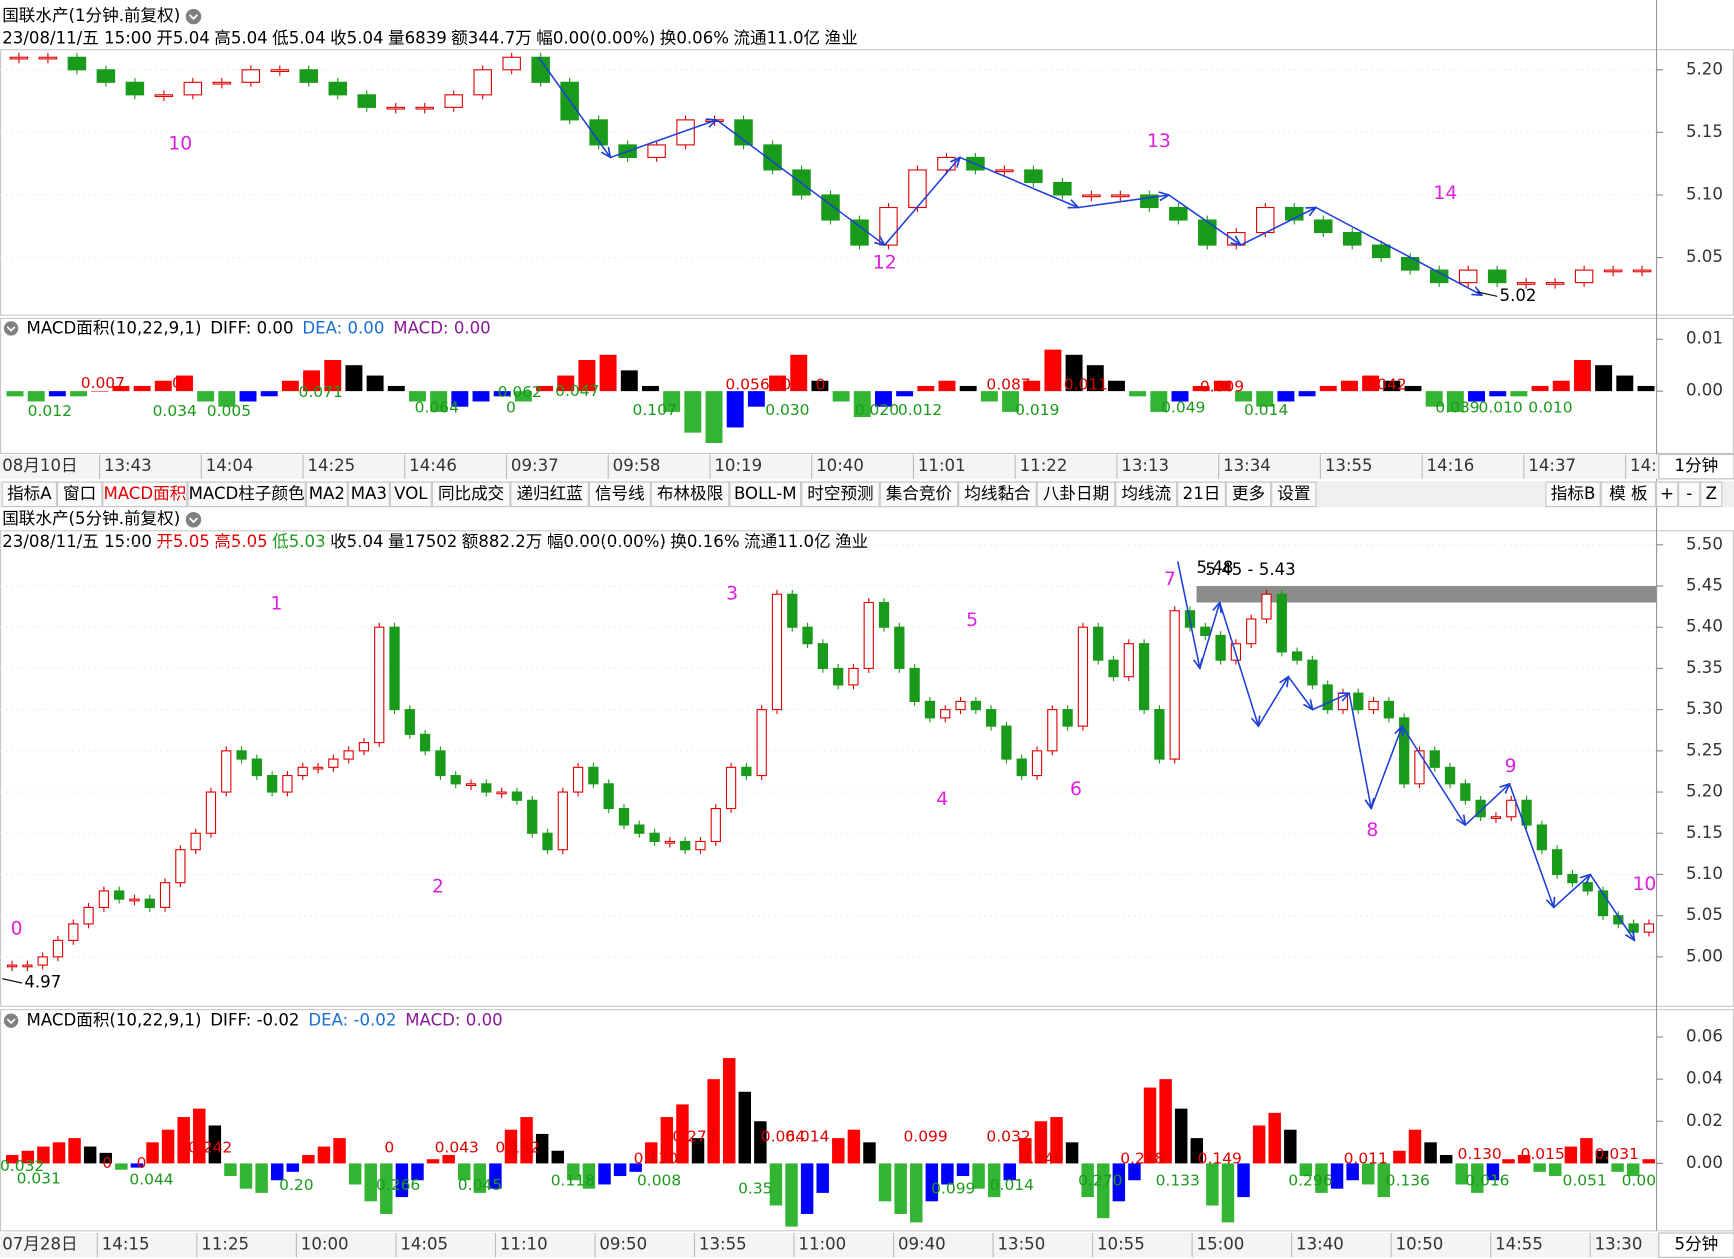 The image size is (1734, 1259). I want to click on toolbar-button-label: MA2, so click(327, 493).